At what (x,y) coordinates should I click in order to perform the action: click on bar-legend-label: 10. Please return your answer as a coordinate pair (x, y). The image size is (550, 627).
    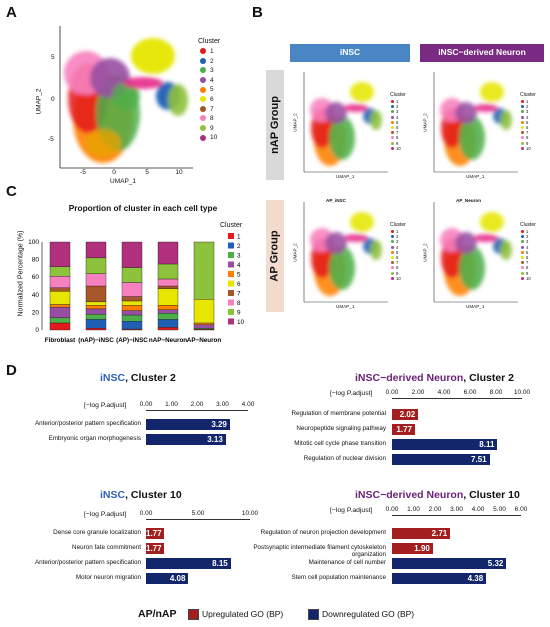
    Looking at the image, I should click on (241, 322).